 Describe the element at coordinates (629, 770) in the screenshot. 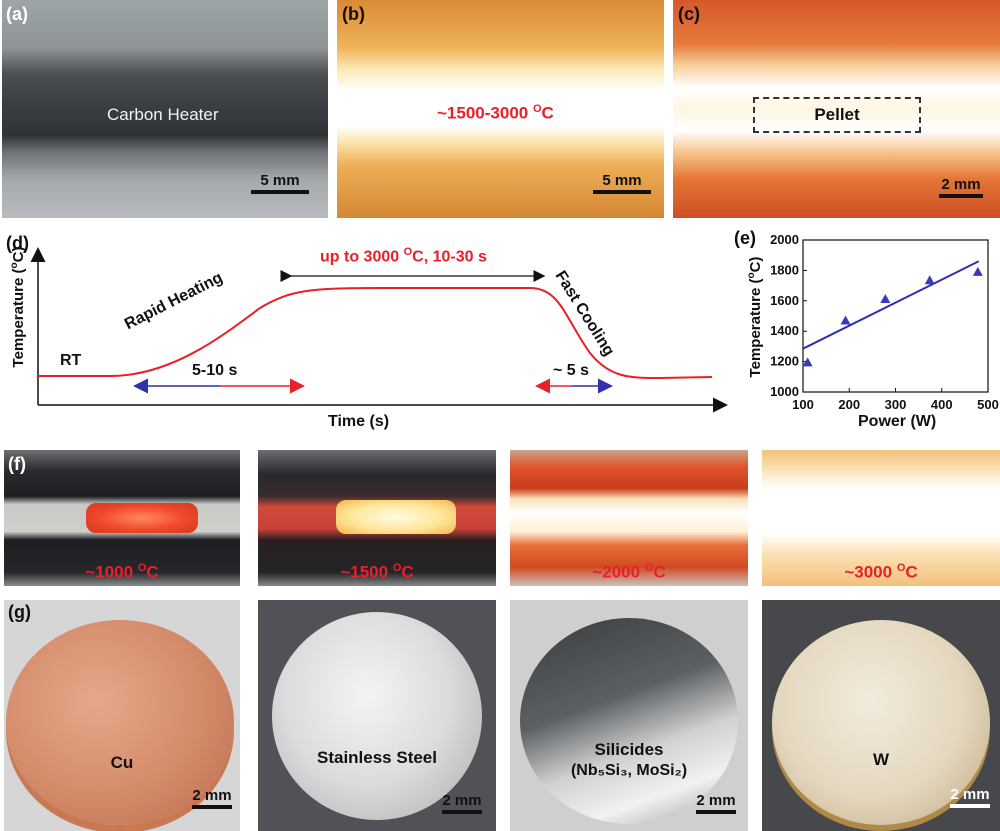

I see `g-silicides-formula: (Nb₅Si₃, MoSi₂)` at that location.